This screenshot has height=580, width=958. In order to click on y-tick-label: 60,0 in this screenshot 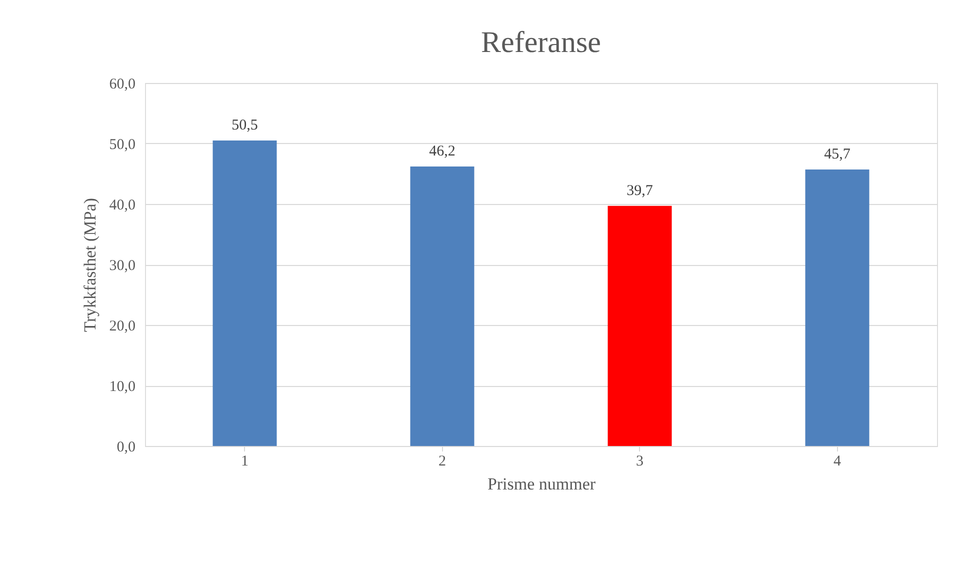, I will do `click(122, 84)`.